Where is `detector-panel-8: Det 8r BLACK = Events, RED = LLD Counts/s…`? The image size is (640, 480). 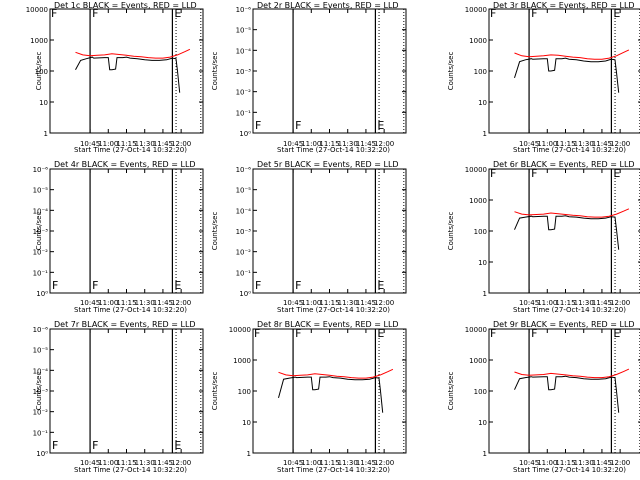
detector-panel-8: Det 8r BLACK = Events, RED = LLD Counts/s… is located at coordinates (309, 397).